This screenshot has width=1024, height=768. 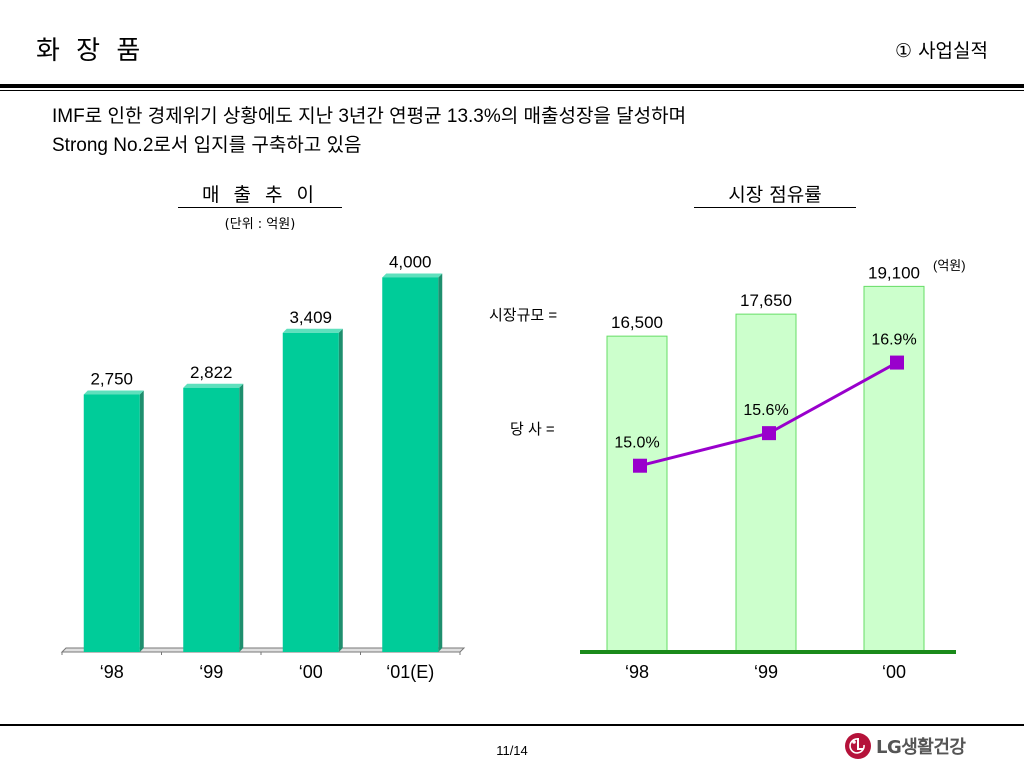 What do you see at coordinates (410, 672) in the screenshot?
I see `sales-category-label: ‘01(E)` at bounding box center [410, 672].